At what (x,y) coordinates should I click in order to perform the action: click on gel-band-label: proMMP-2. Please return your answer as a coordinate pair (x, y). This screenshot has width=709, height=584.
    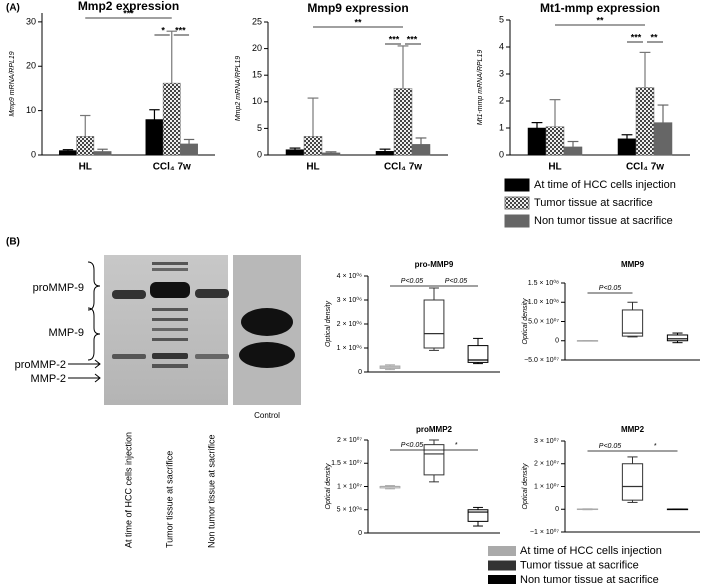
    Looking at the image, I should click on (40, 365).